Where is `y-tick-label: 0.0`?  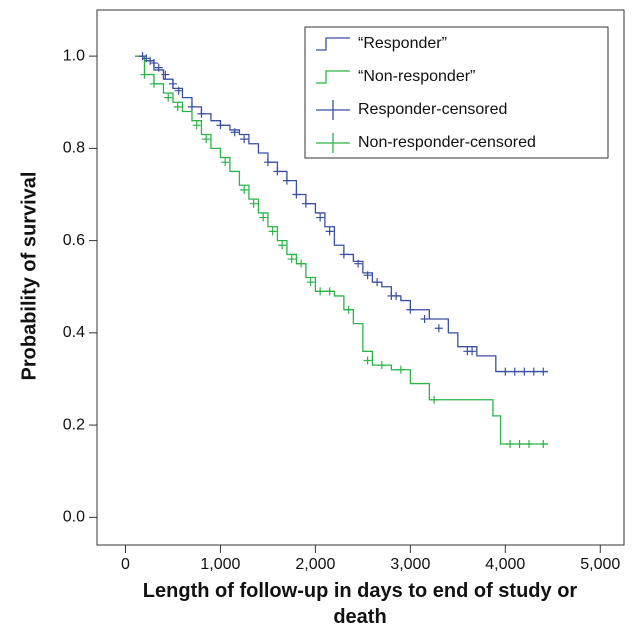 y-tick-label: 0.0 is located at coordinates (74, 517).